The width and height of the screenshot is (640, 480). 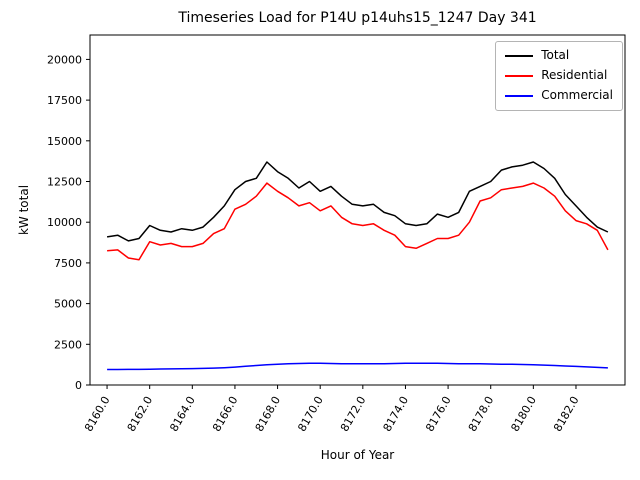 I want to click on legend-item-total: Total, so click(x=559, y=55).